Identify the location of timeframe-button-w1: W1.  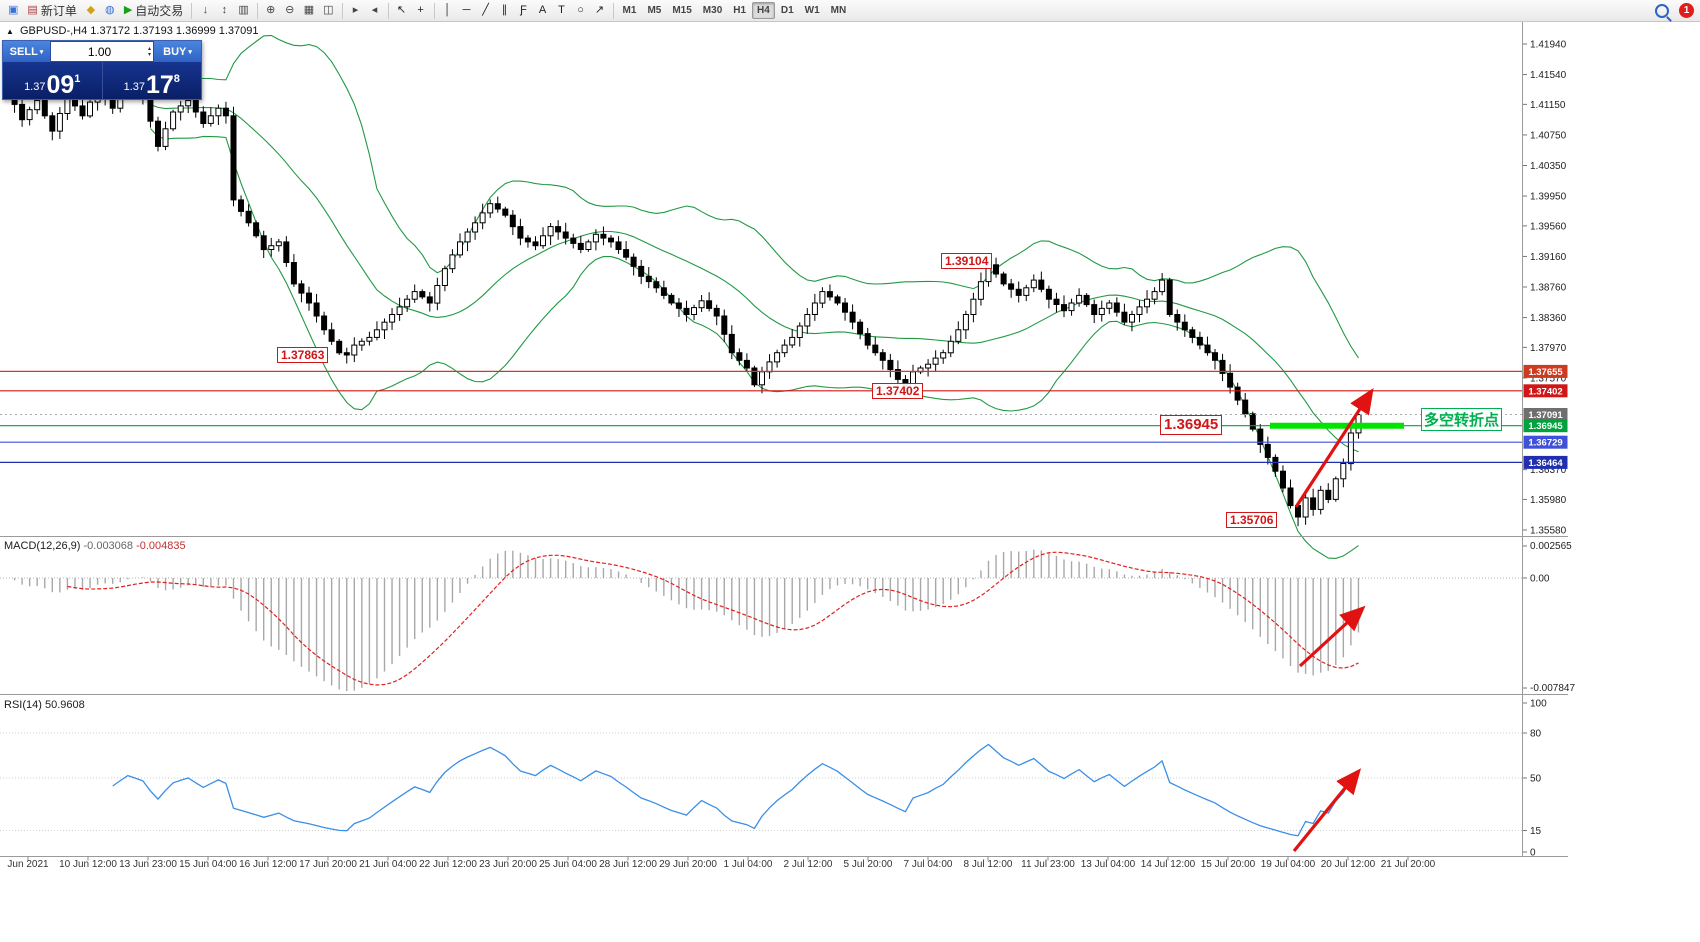
(812, 10).